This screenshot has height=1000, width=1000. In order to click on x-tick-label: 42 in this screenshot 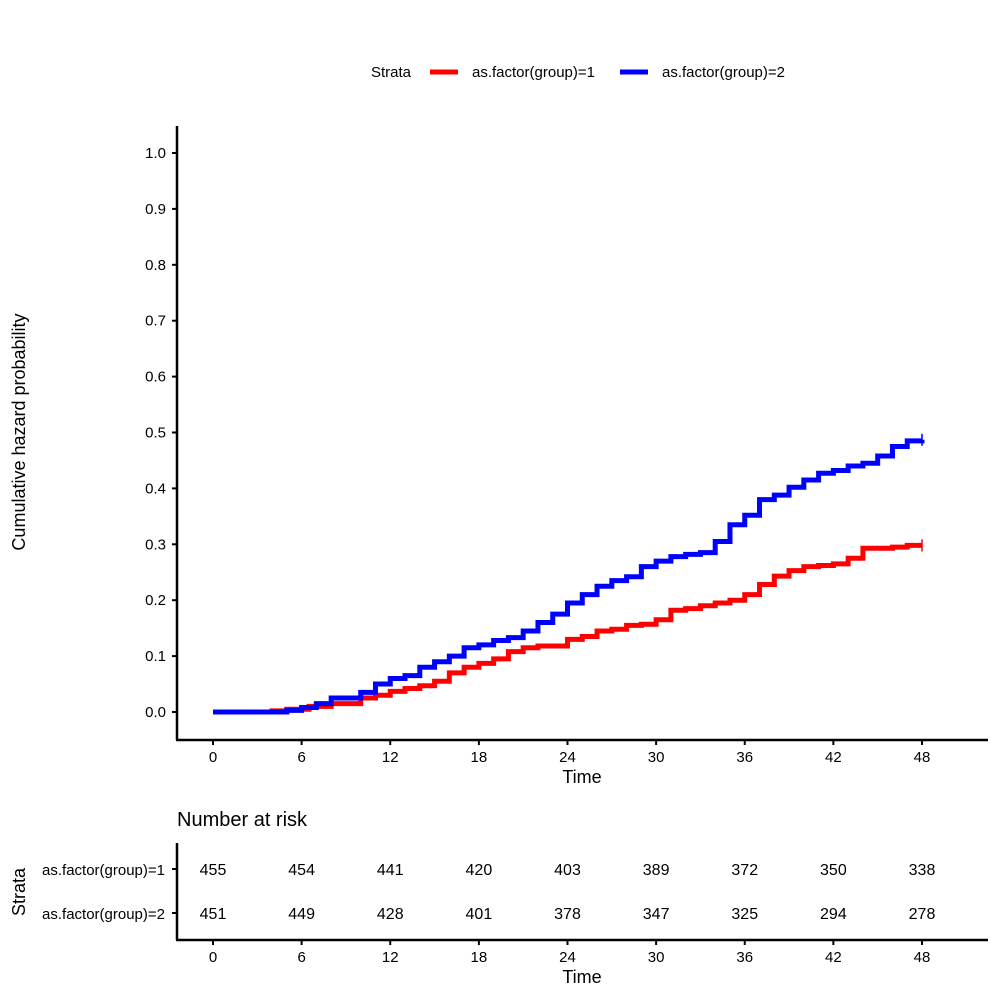, I will do `click(833, 757)`.